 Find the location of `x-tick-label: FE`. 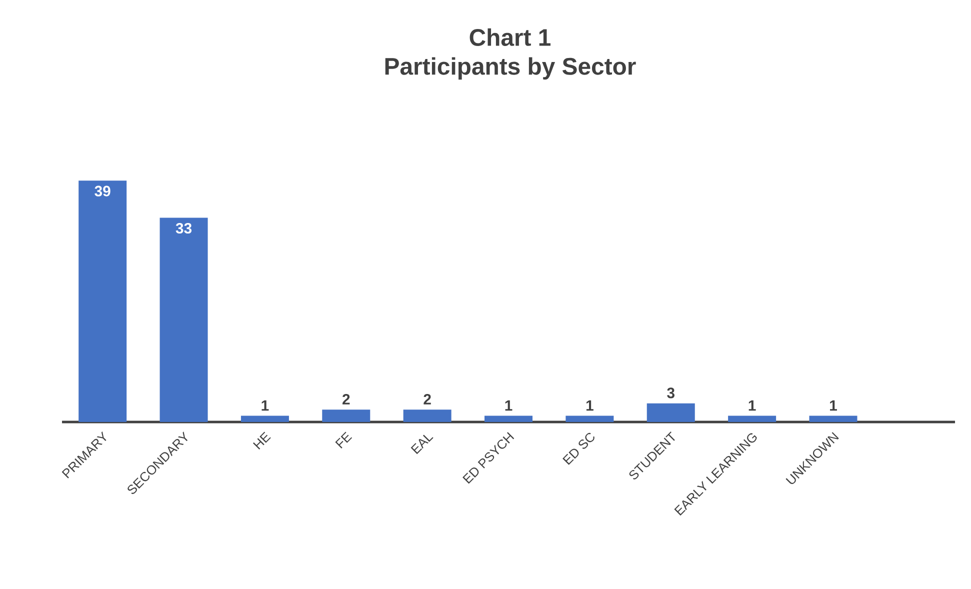

x-tick-label: FE is located at coordinates (343, 440).